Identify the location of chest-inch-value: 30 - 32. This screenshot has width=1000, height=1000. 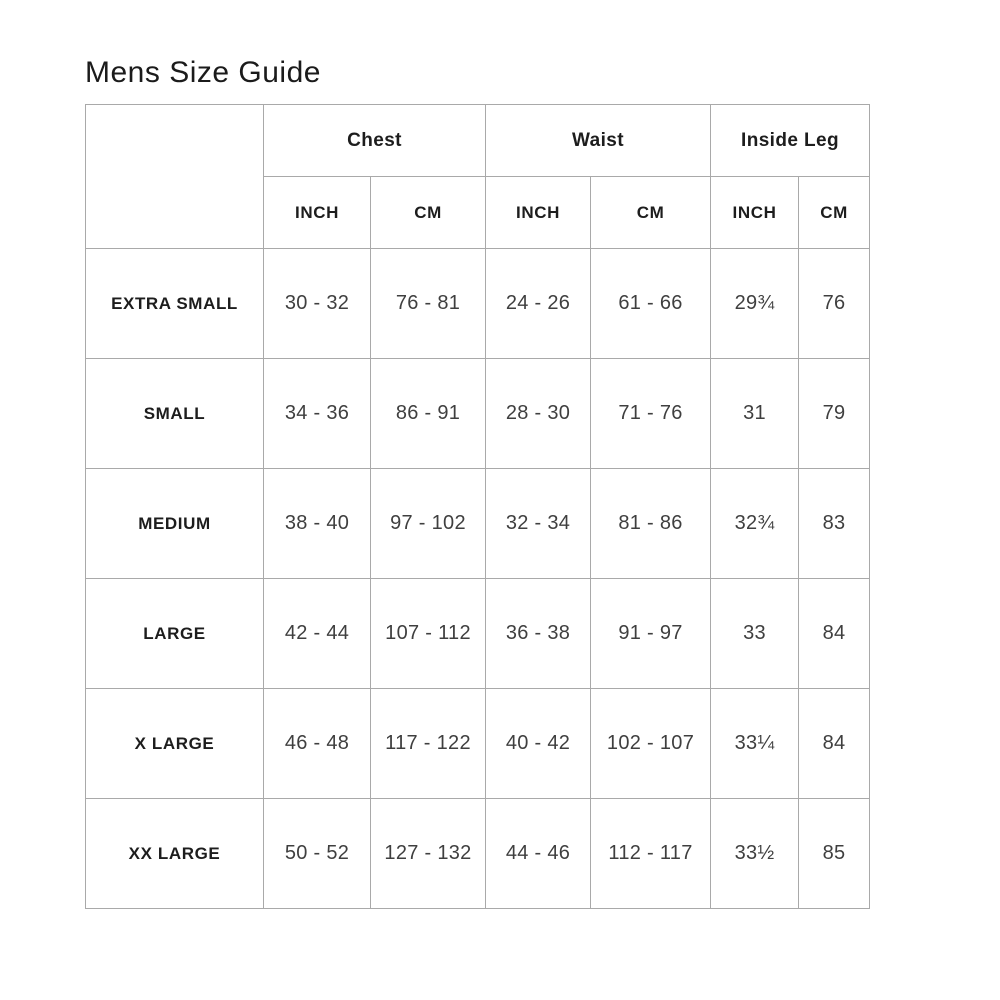
(317, 303).